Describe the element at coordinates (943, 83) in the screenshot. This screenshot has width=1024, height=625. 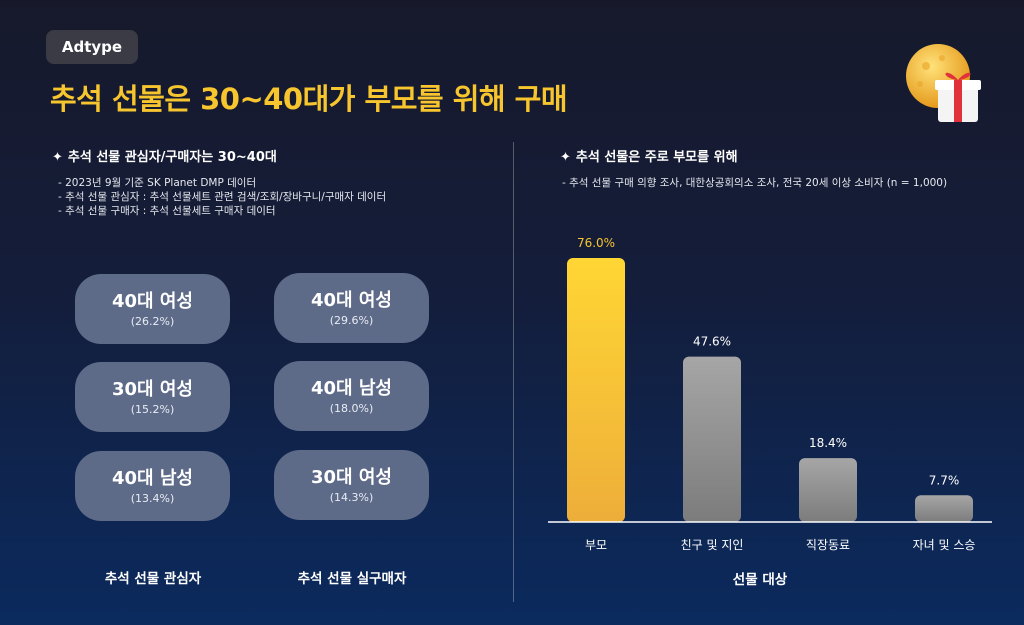
I see `moon-gift-icon` at that location.